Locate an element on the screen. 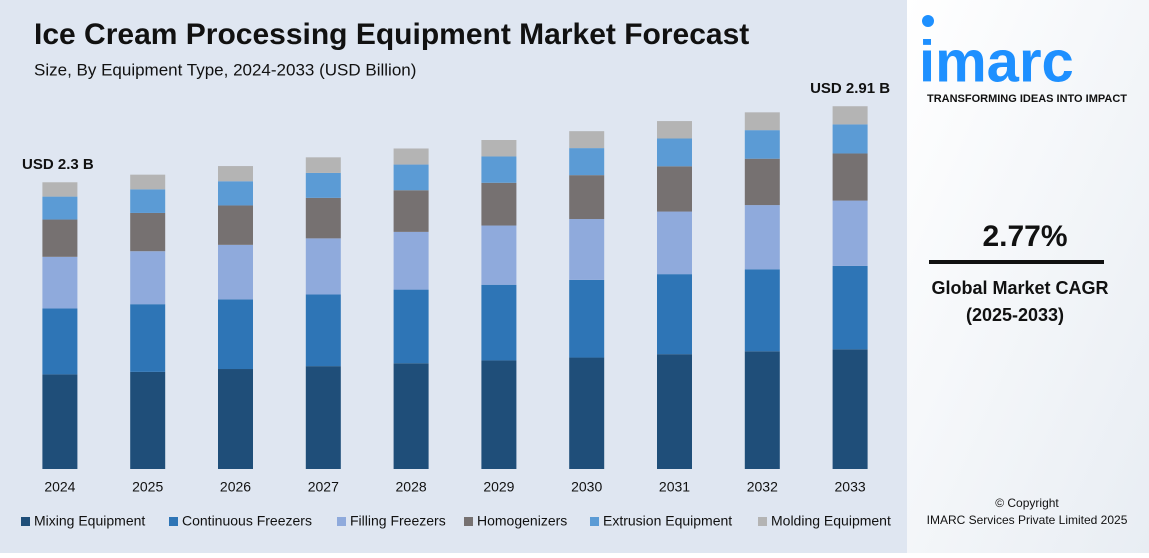 The image size is (1149, 558). legend-label: Continuous Freezers is located at coordinates (247, 521).